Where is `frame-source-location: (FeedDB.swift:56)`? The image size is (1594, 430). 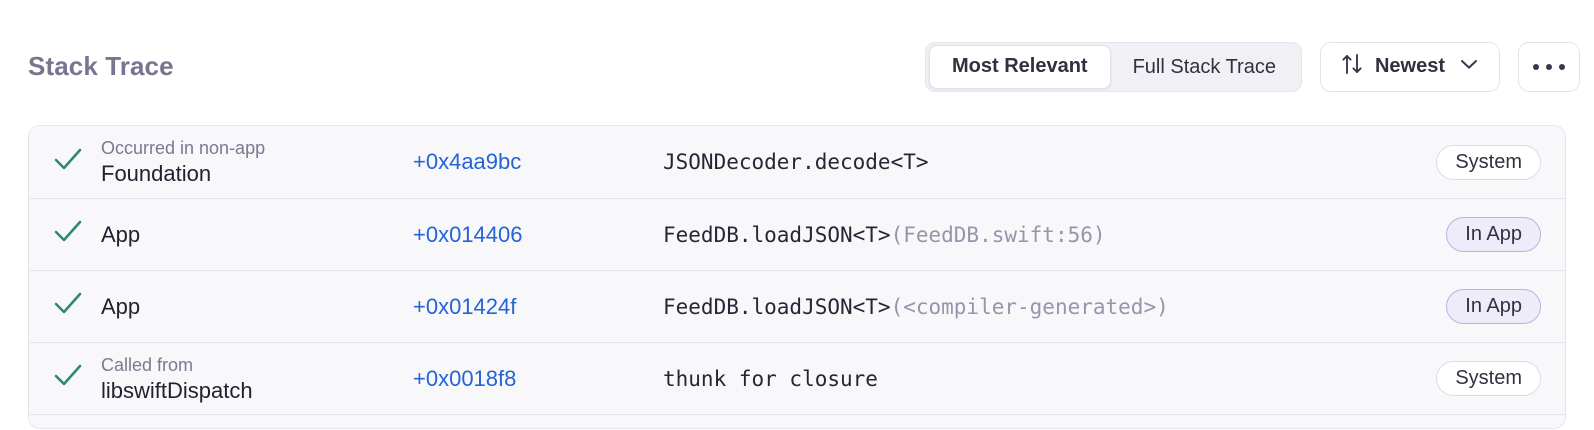
frame-source-location: (FeedDB.swift:56) is located at coordinates (998, 234).